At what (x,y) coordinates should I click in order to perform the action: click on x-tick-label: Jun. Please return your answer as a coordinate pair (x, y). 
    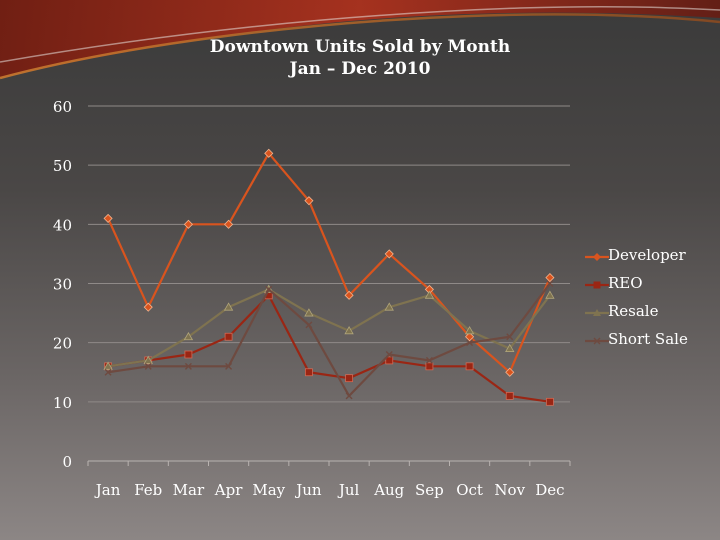
    Looking at the image, I should click on (308, 490).